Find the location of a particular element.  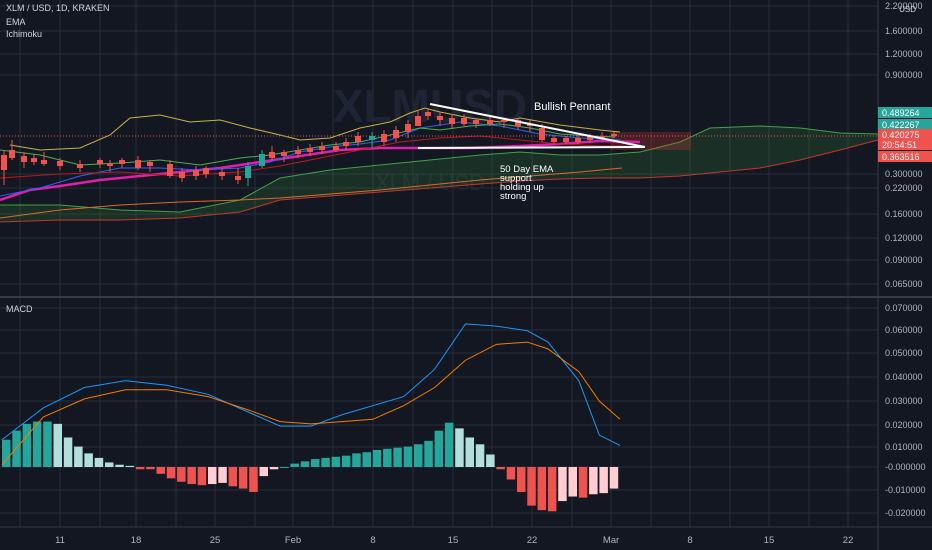

price-tick-12: 0.120000 is located at coordinates (904, 238).